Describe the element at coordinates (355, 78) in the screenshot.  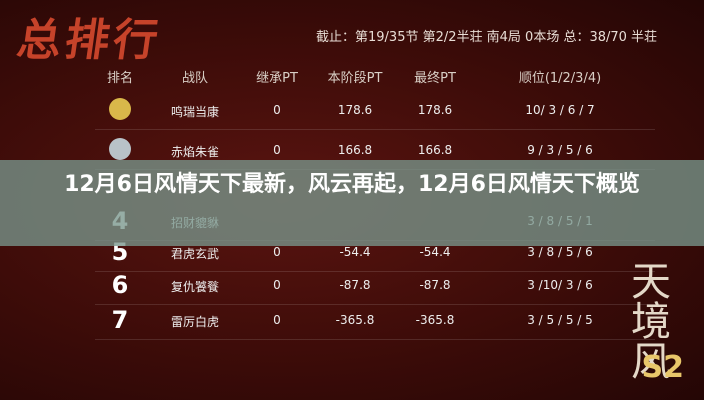
I see `column-header: 本阶段PT` at that location.